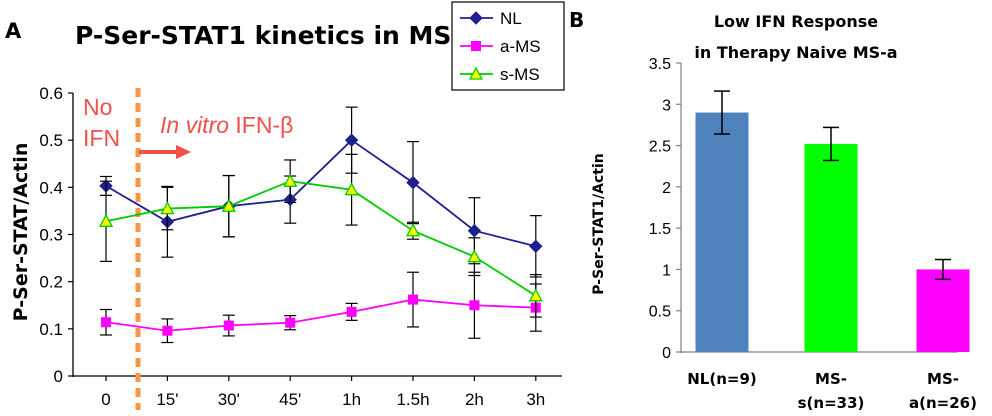 Image resolution: width=992 pixels, height=416 pixels. What do you see at coordinates (21, 232) in the screenshot?
I see `chart-a-y-label: P-Ser-STAT/Actin` at bounding box center [21, 232].